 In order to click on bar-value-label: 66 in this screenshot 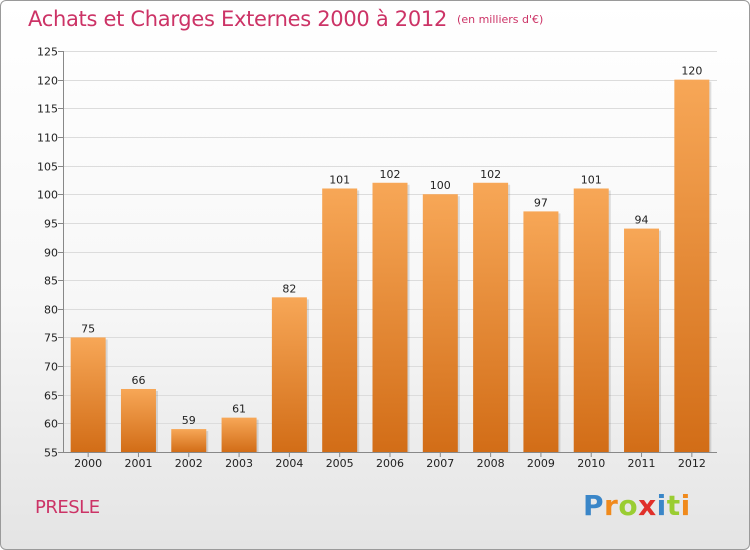, I will do `click(138, 380)`.